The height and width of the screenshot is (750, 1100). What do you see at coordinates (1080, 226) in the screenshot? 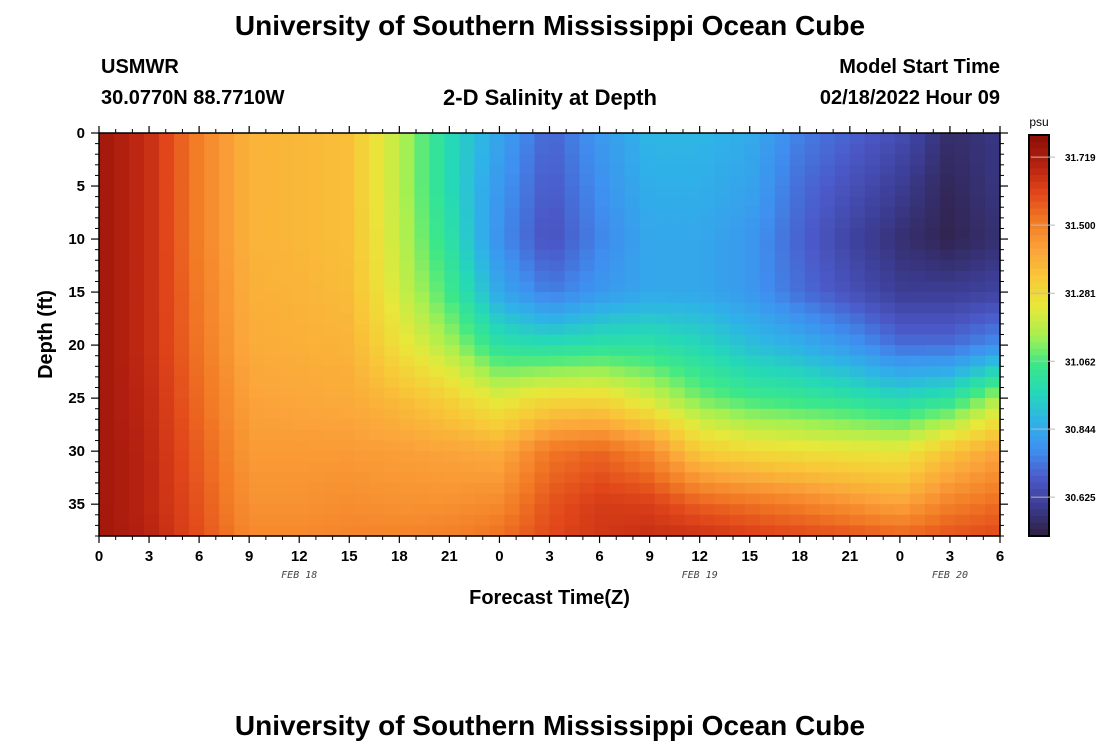
I see `colorbar-tick-label: 31.500` at bounding box center [1080, 226].